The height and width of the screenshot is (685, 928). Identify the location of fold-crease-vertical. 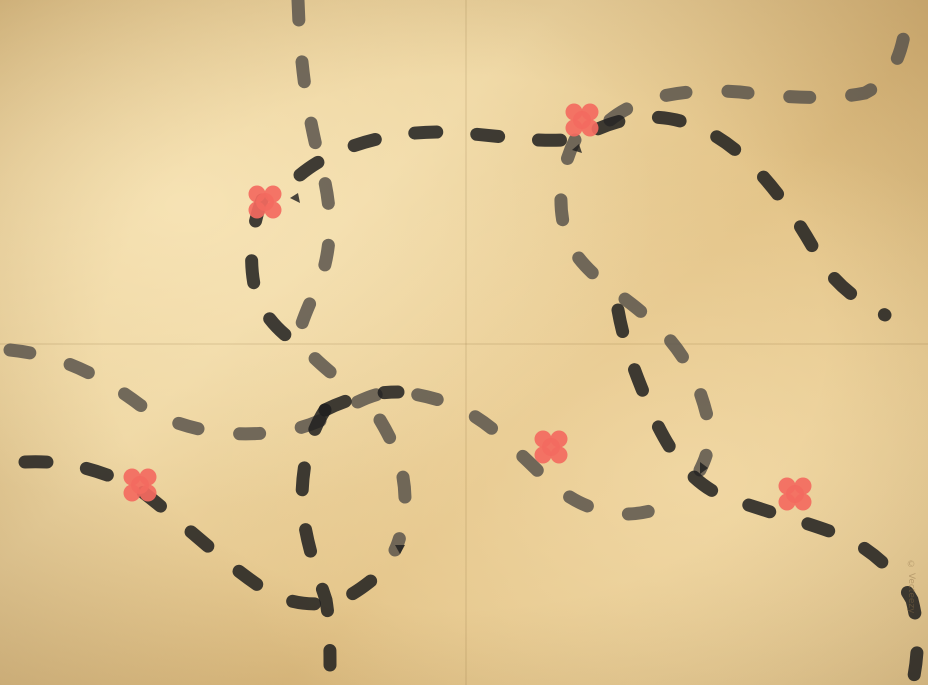
(466, 342).